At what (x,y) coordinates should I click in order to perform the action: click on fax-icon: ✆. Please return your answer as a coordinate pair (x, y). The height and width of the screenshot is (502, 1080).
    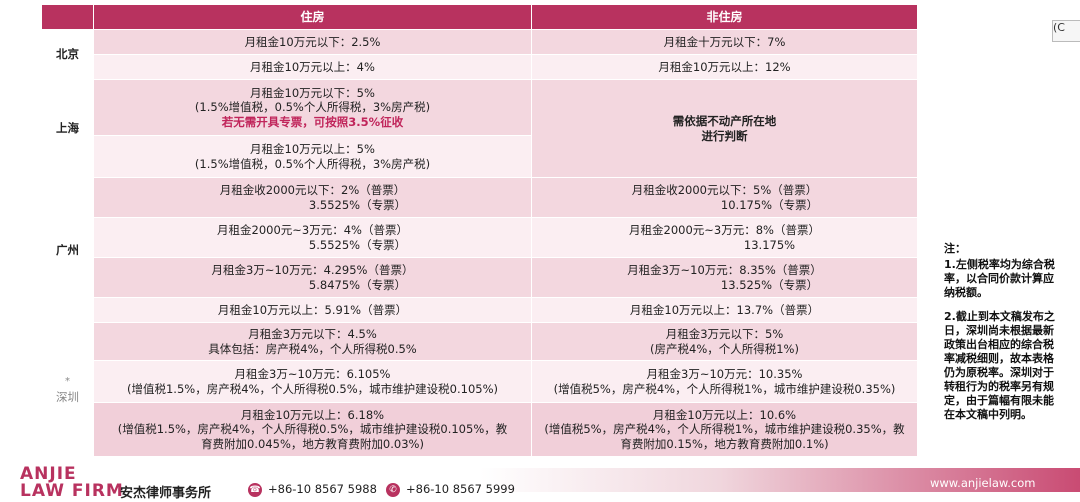
    Looking at the image, I should click on (393, 489).